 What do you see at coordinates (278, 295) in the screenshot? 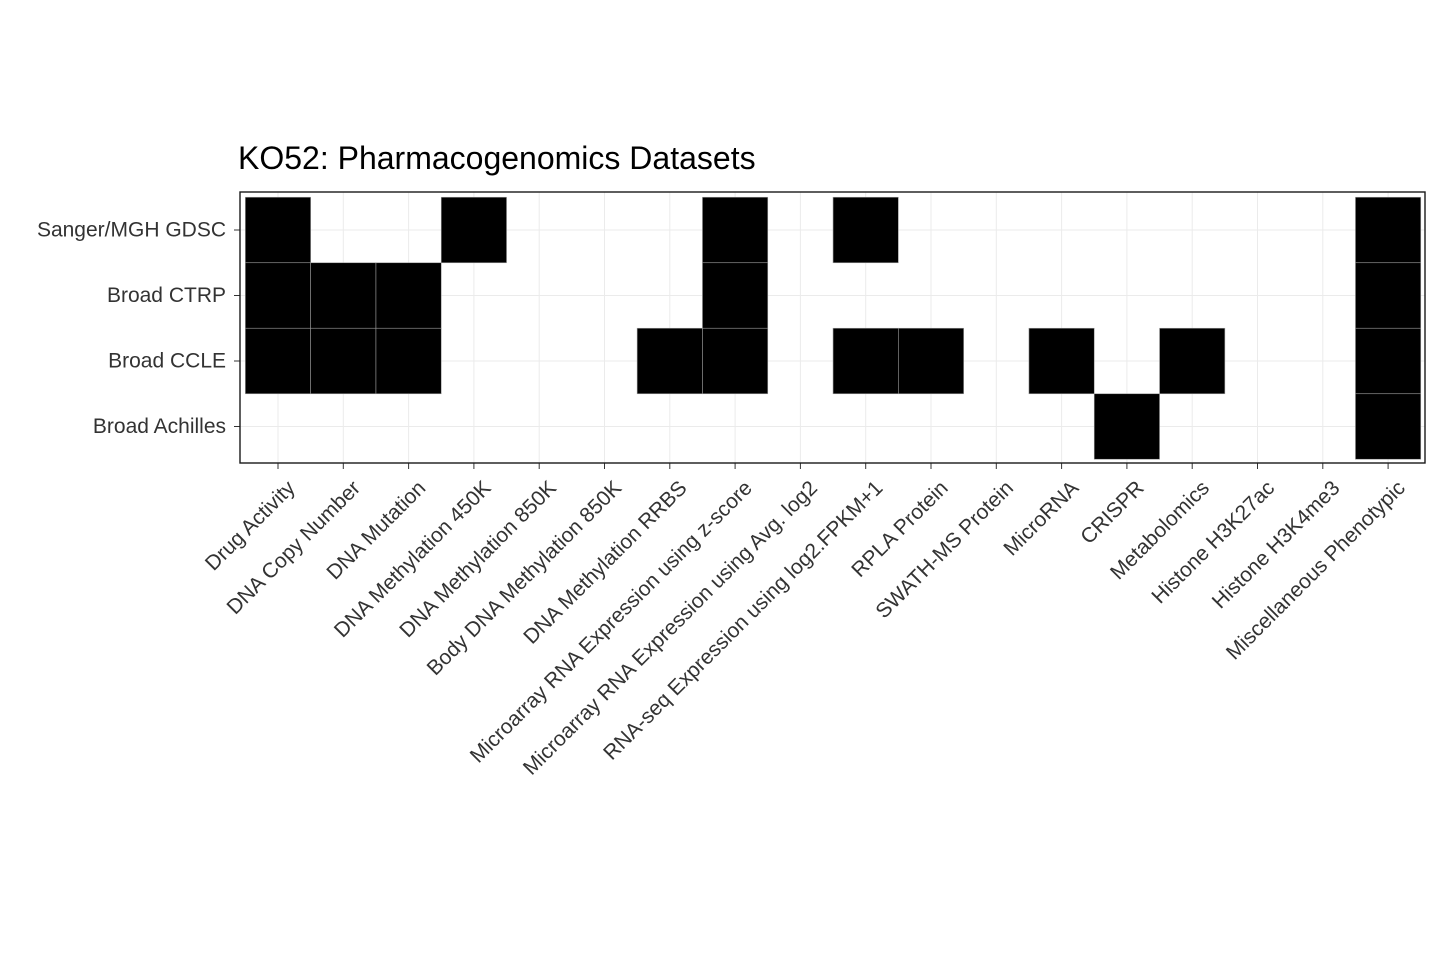
I see `cell-broad-ctrp-drug-activity` at bounding box center [278, 295].